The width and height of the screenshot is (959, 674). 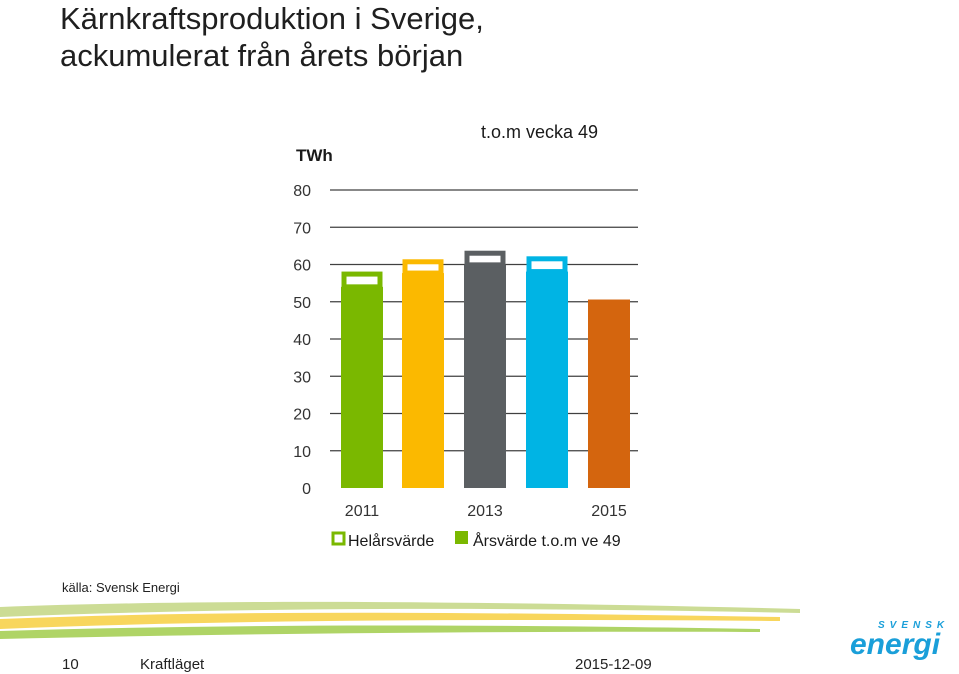 I want to click on footer-title: Kraftläget, so click(x=172, y=664).